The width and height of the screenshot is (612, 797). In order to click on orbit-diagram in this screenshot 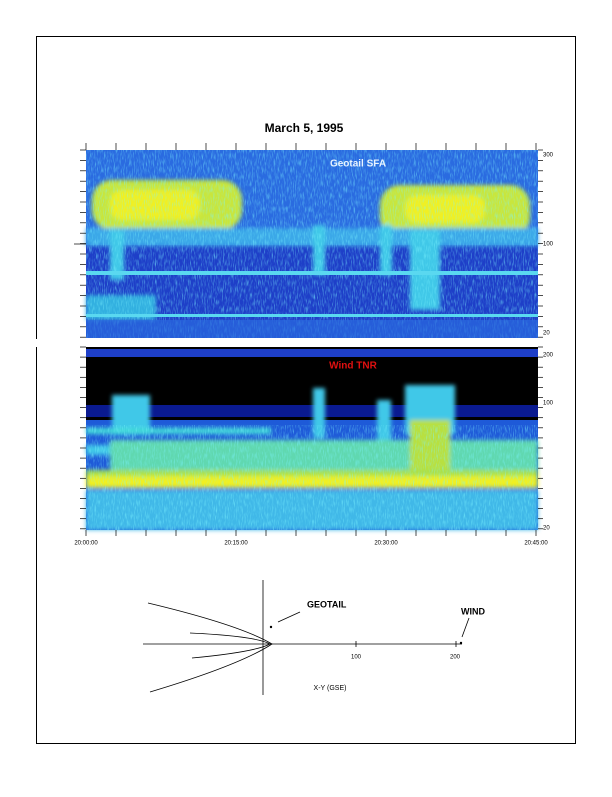, I will do `click(306, 637)`.